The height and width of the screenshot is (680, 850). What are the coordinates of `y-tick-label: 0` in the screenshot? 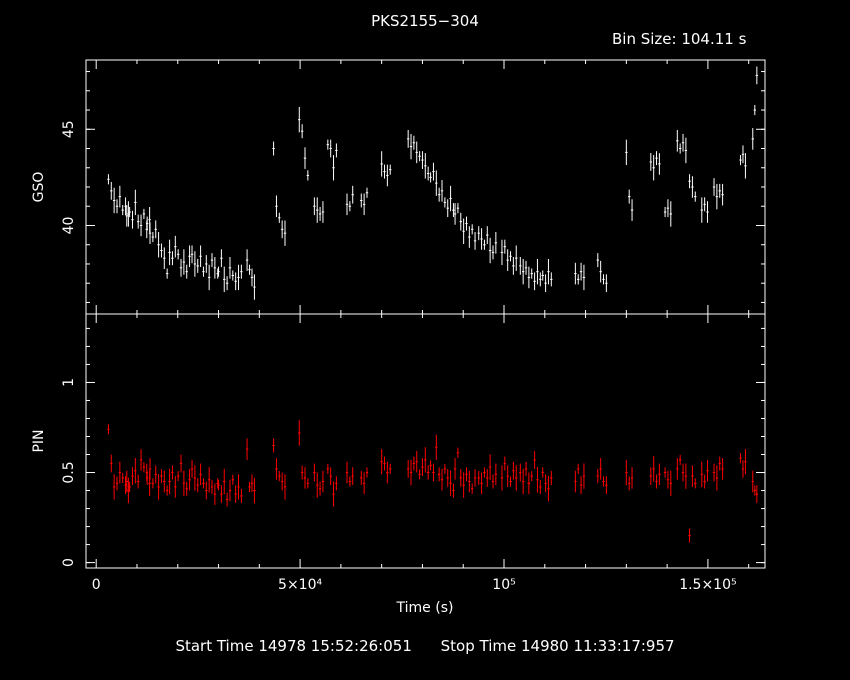 It's located at (69, 562).